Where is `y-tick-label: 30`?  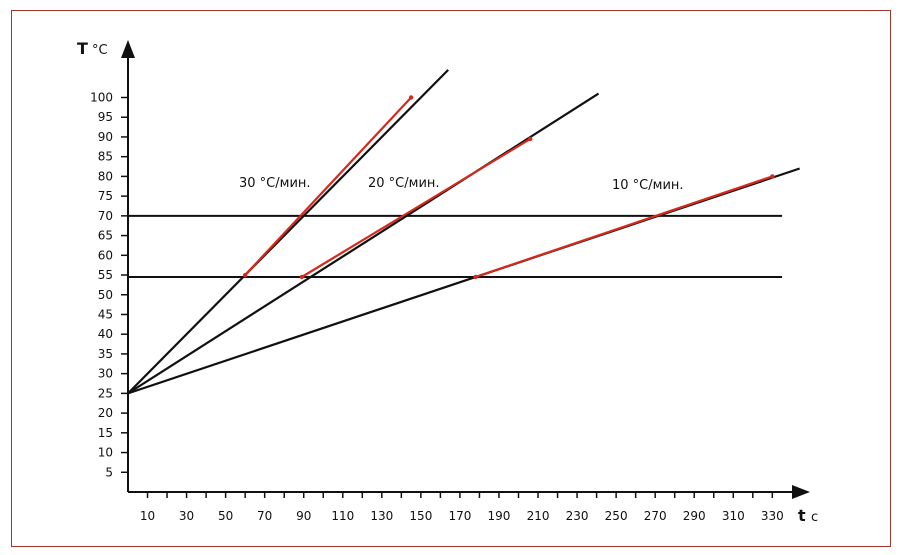
y-tick-label: 30 is located at coordinates (105, 374).